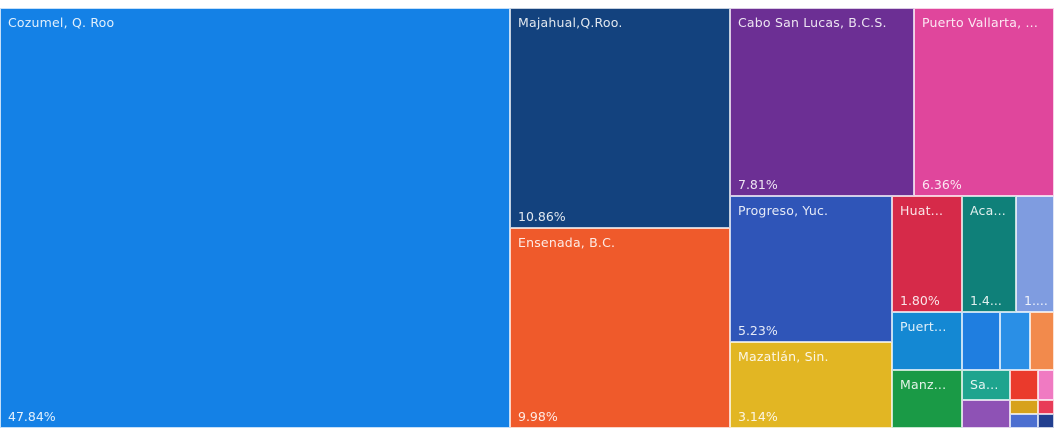 Image resolution: width=1054 pixels, height=428 pixels. I want to click on tile-value: 5.23%, so click(758, 330).